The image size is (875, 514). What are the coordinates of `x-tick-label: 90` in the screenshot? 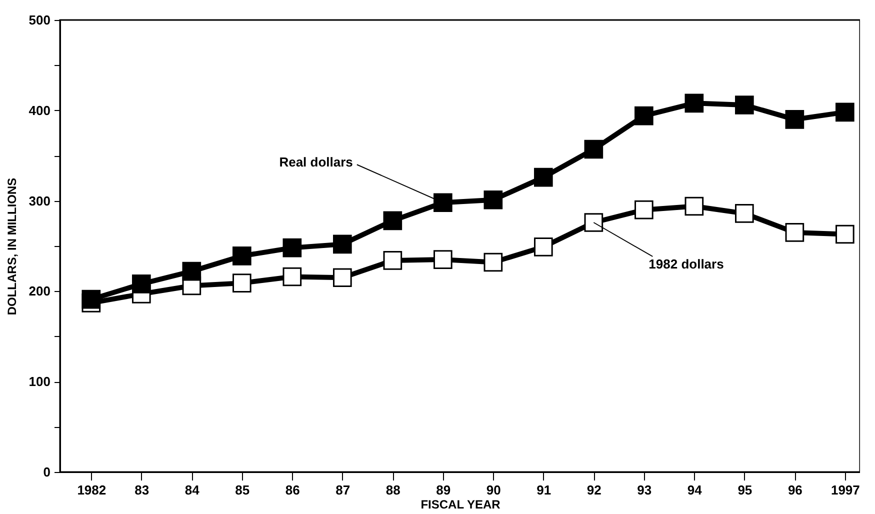 It's located at (493, 490).